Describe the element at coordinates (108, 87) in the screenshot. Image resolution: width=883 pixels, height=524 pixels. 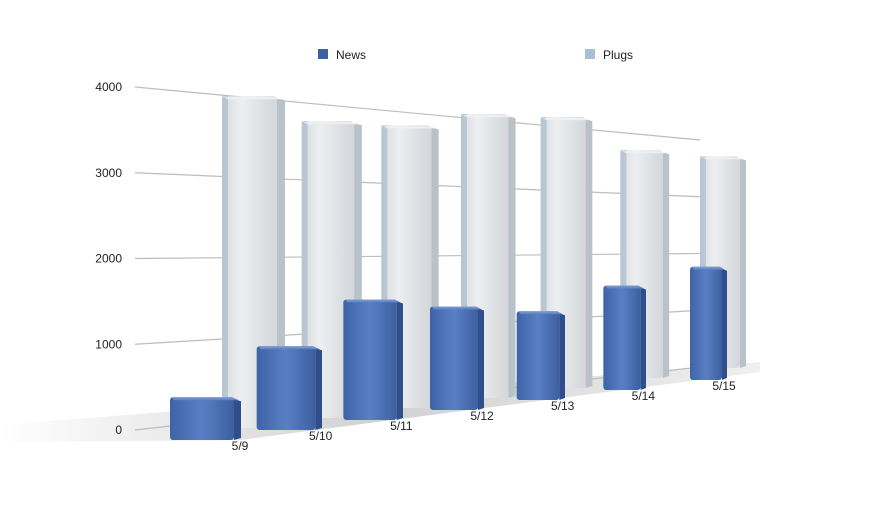
I see `y-tick-label: 4000` at that location.